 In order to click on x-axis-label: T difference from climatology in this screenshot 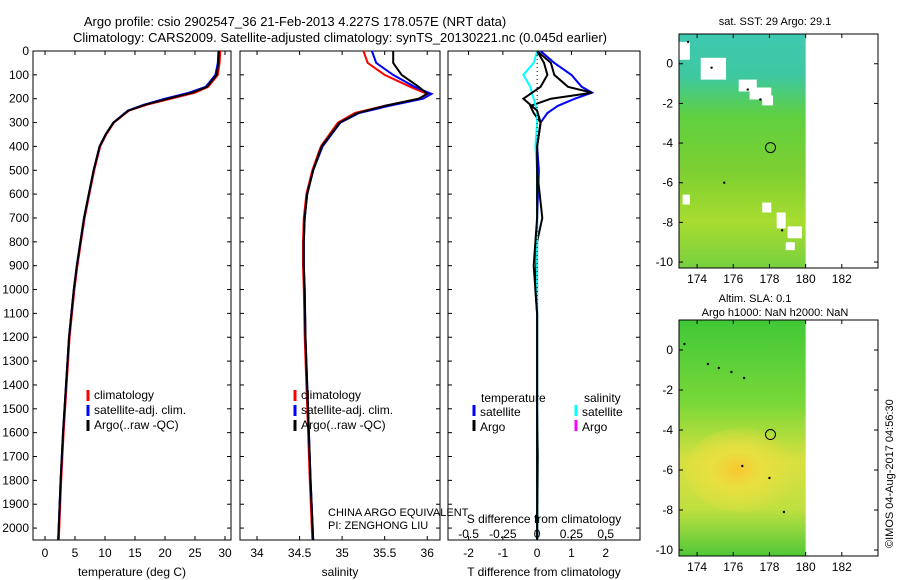, I will do `click(544, 572)`.